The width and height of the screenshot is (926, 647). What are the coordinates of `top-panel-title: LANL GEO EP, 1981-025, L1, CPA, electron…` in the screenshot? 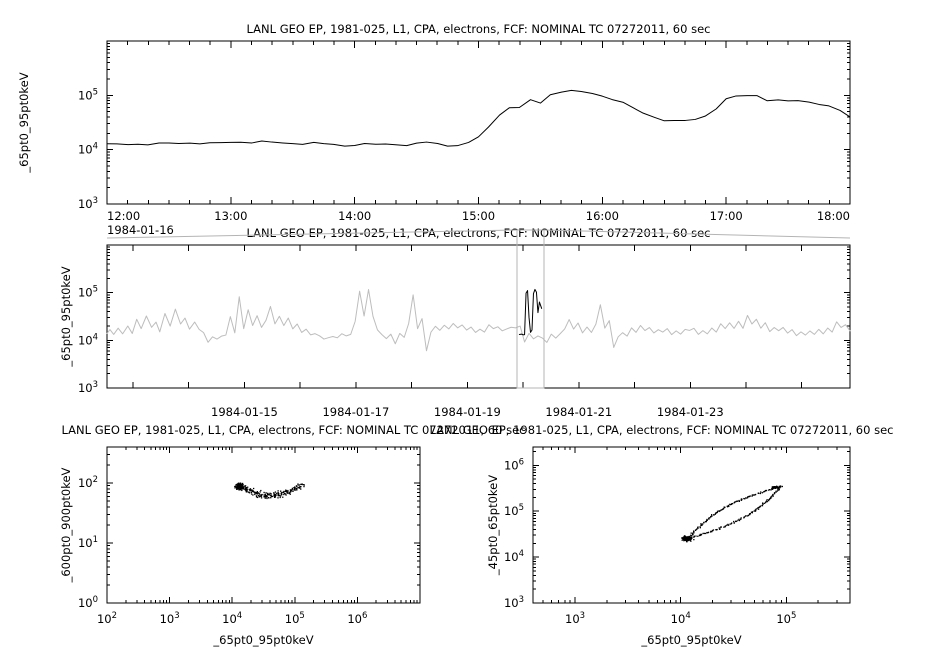 It's located at (479, 29).